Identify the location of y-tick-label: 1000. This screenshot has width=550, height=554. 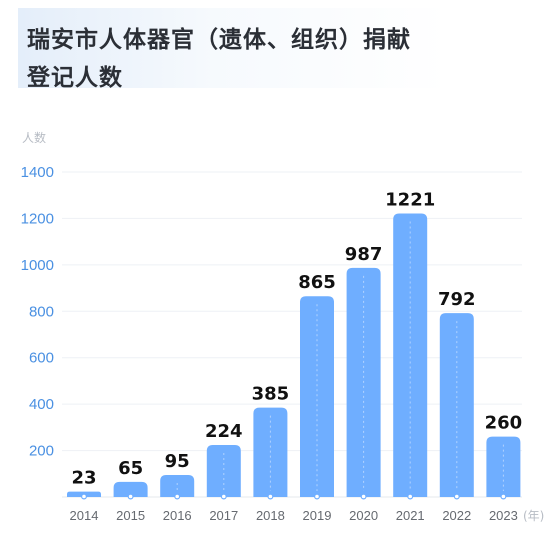
(37, 265).